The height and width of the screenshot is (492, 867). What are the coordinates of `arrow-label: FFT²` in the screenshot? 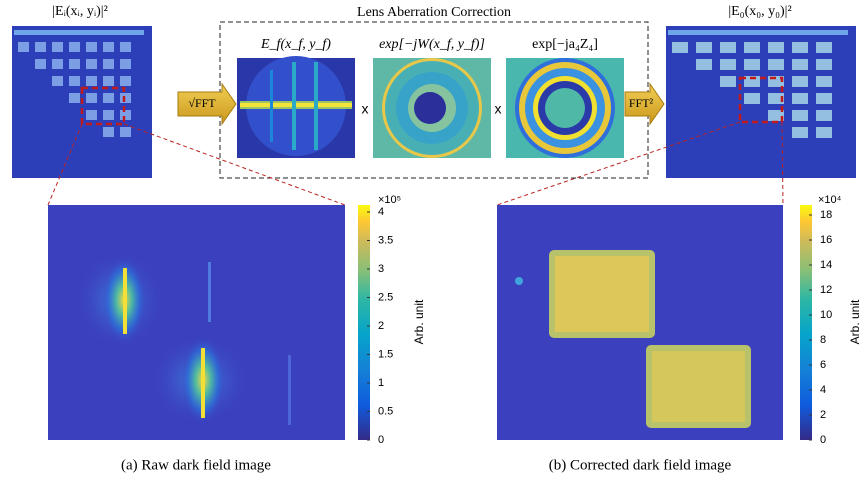 It's located at (641, 103).